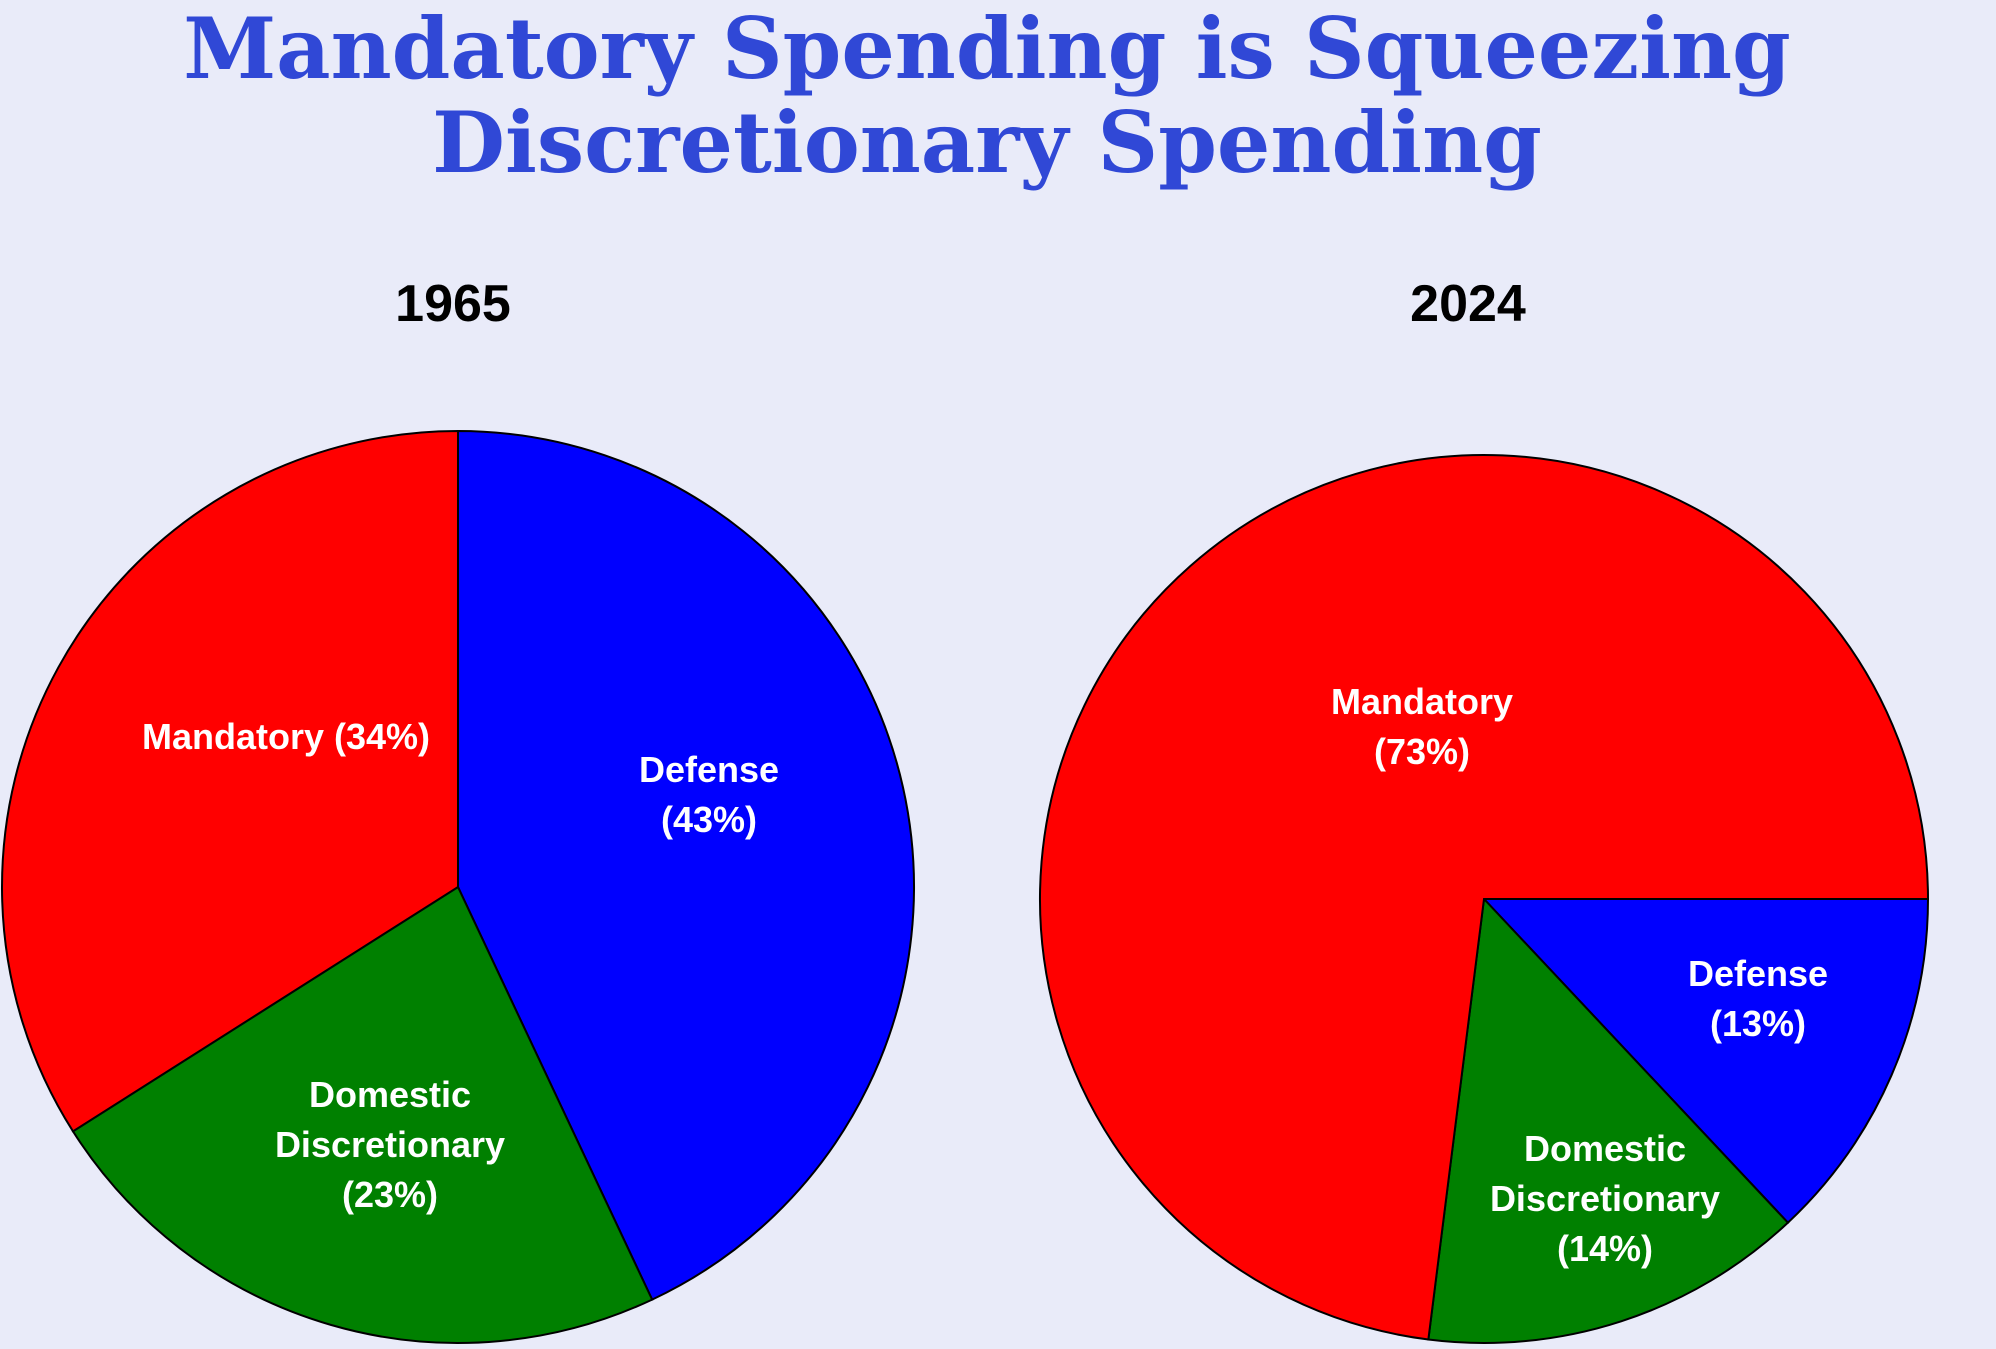  I want to click on pie-title-2024: 2024, so click(1468, 304).